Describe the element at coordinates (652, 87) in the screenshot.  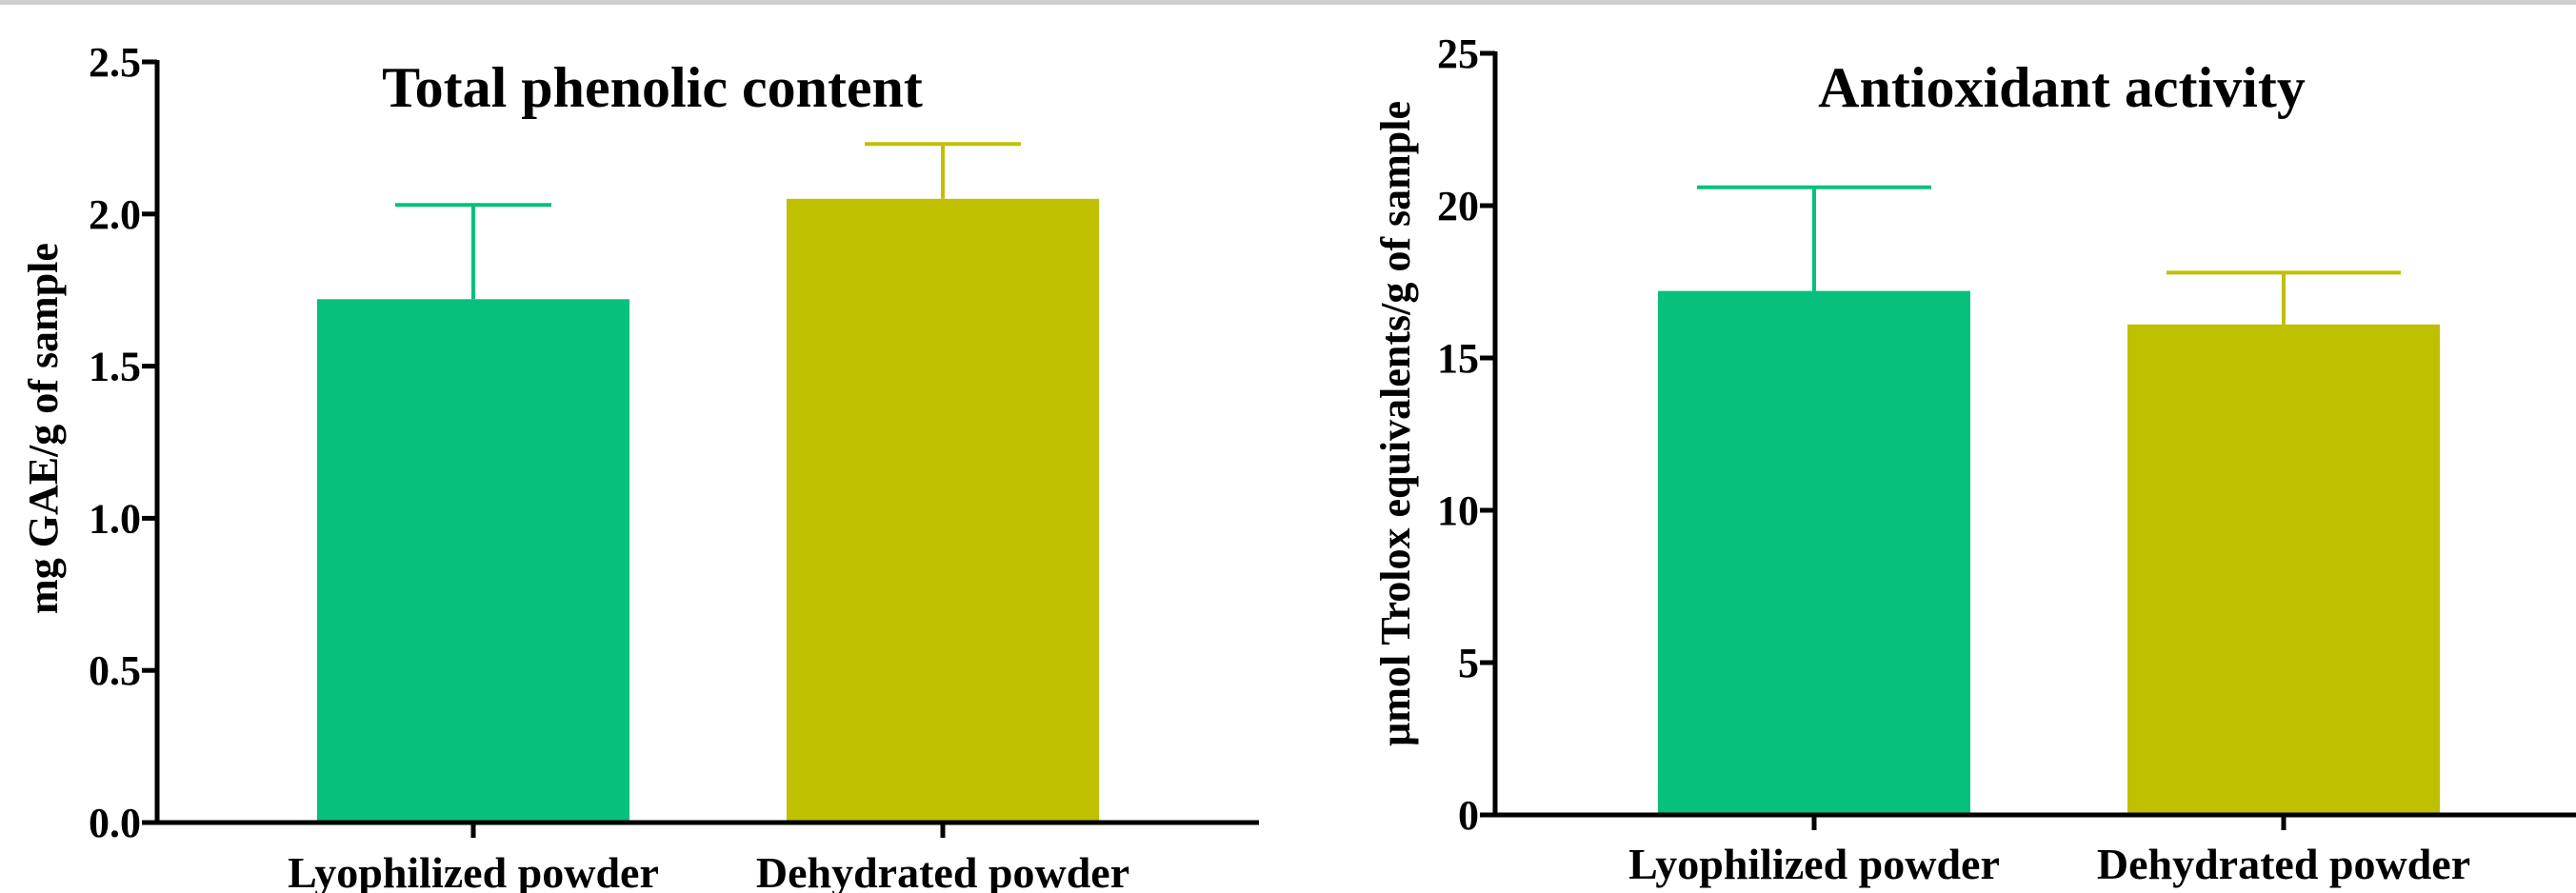
I see `chart-title: Total phenolic content` at that location.